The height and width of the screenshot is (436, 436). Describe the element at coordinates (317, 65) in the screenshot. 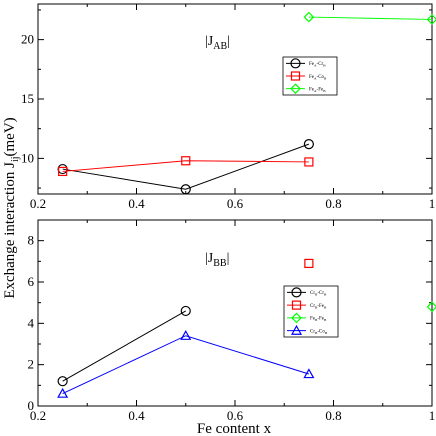

I see `legend-label: FeA-CrB` at that location.